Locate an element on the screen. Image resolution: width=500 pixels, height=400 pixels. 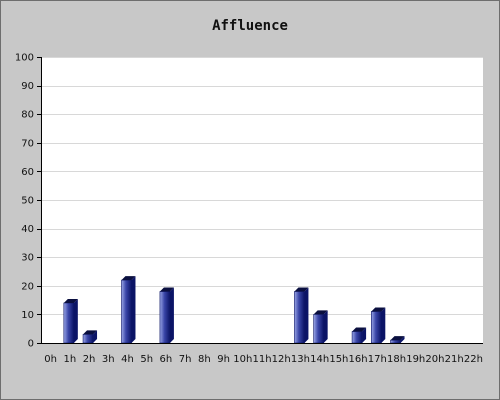
y-tick-label: 10 is located at coordinates (27, 315).